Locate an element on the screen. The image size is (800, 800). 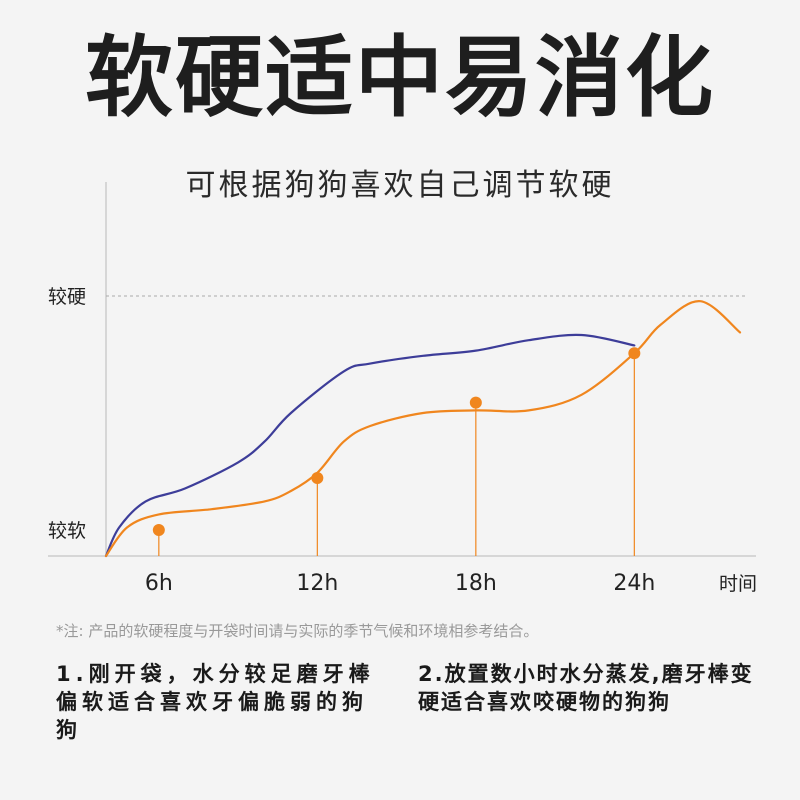
x-tick-label-3: 24h is located at coordinates (634, 583).